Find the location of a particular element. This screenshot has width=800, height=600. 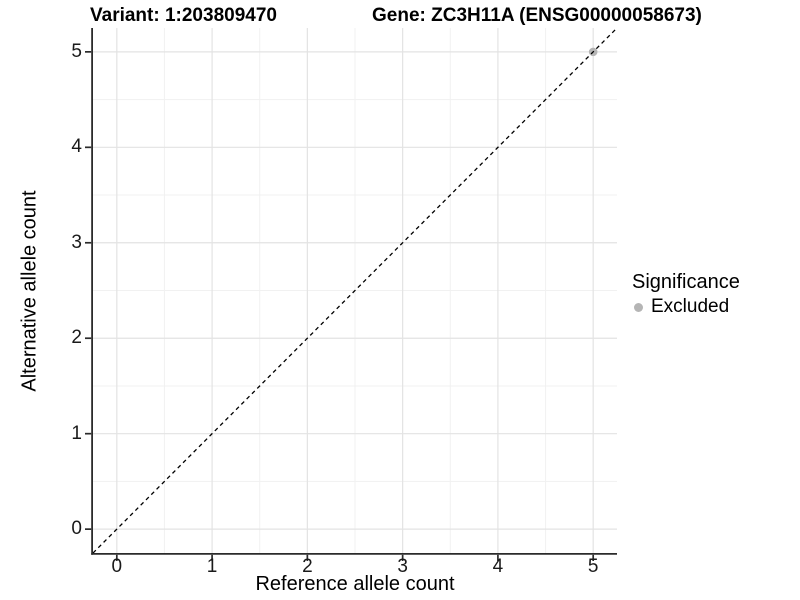

legend-title: Significance is located at coordinates (686, 282).